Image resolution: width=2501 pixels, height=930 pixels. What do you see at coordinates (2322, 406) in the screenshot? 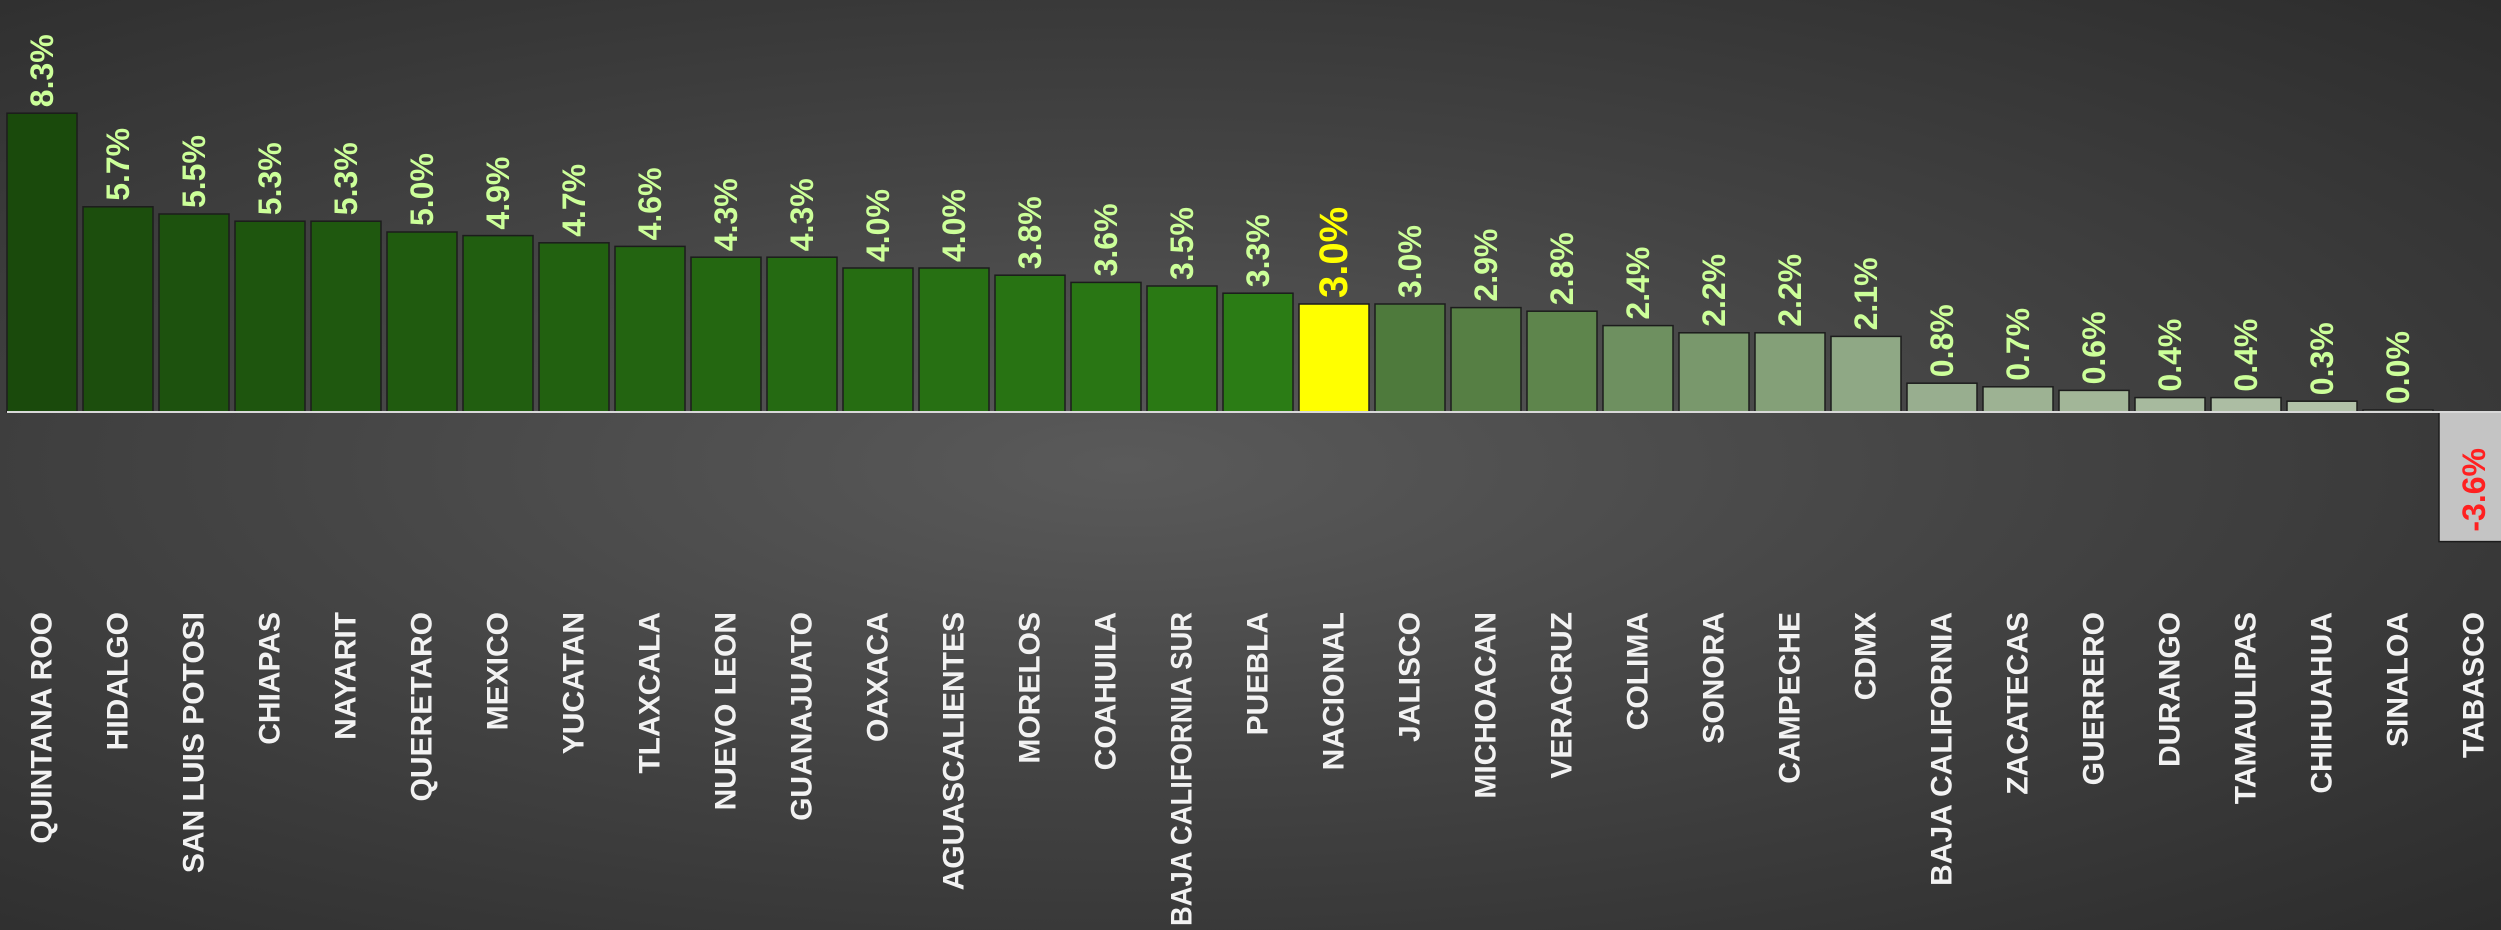
I see `bar-chihuahua` at bounding box center [2322, 406].